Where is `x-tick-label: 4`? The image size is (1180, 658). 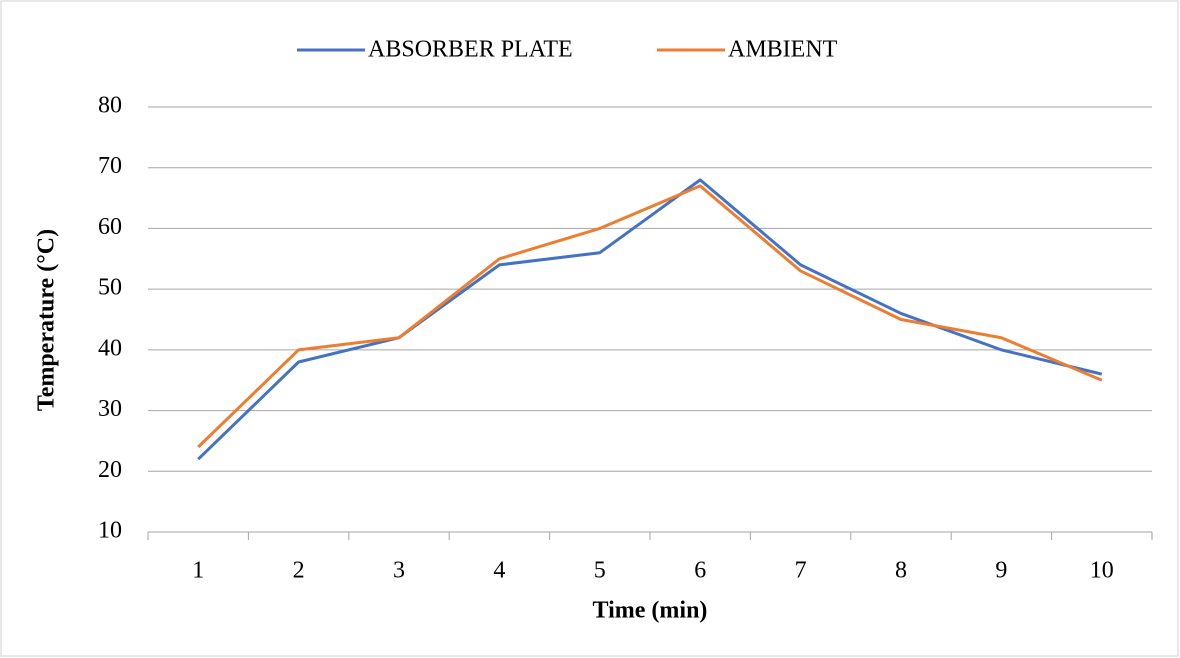 x-tick-label: 4 is located at coordinates (499, 571).